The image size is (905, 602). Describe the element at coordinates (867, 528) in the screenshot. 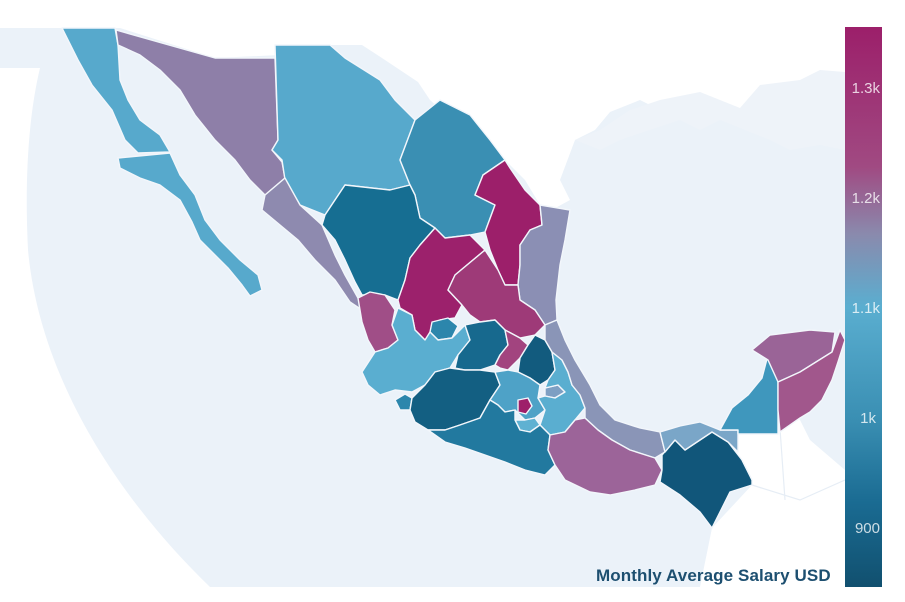

I see `legend-tick-900: 900` at that location.